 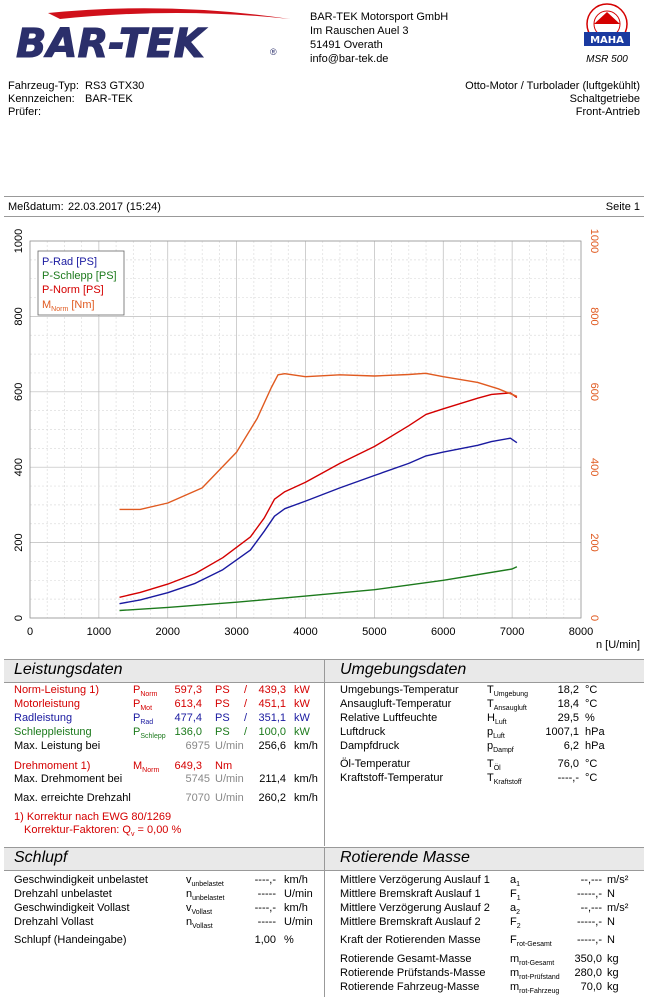 I want to click on max-rpm-speed: 260,2, so click(x=272, y=798).